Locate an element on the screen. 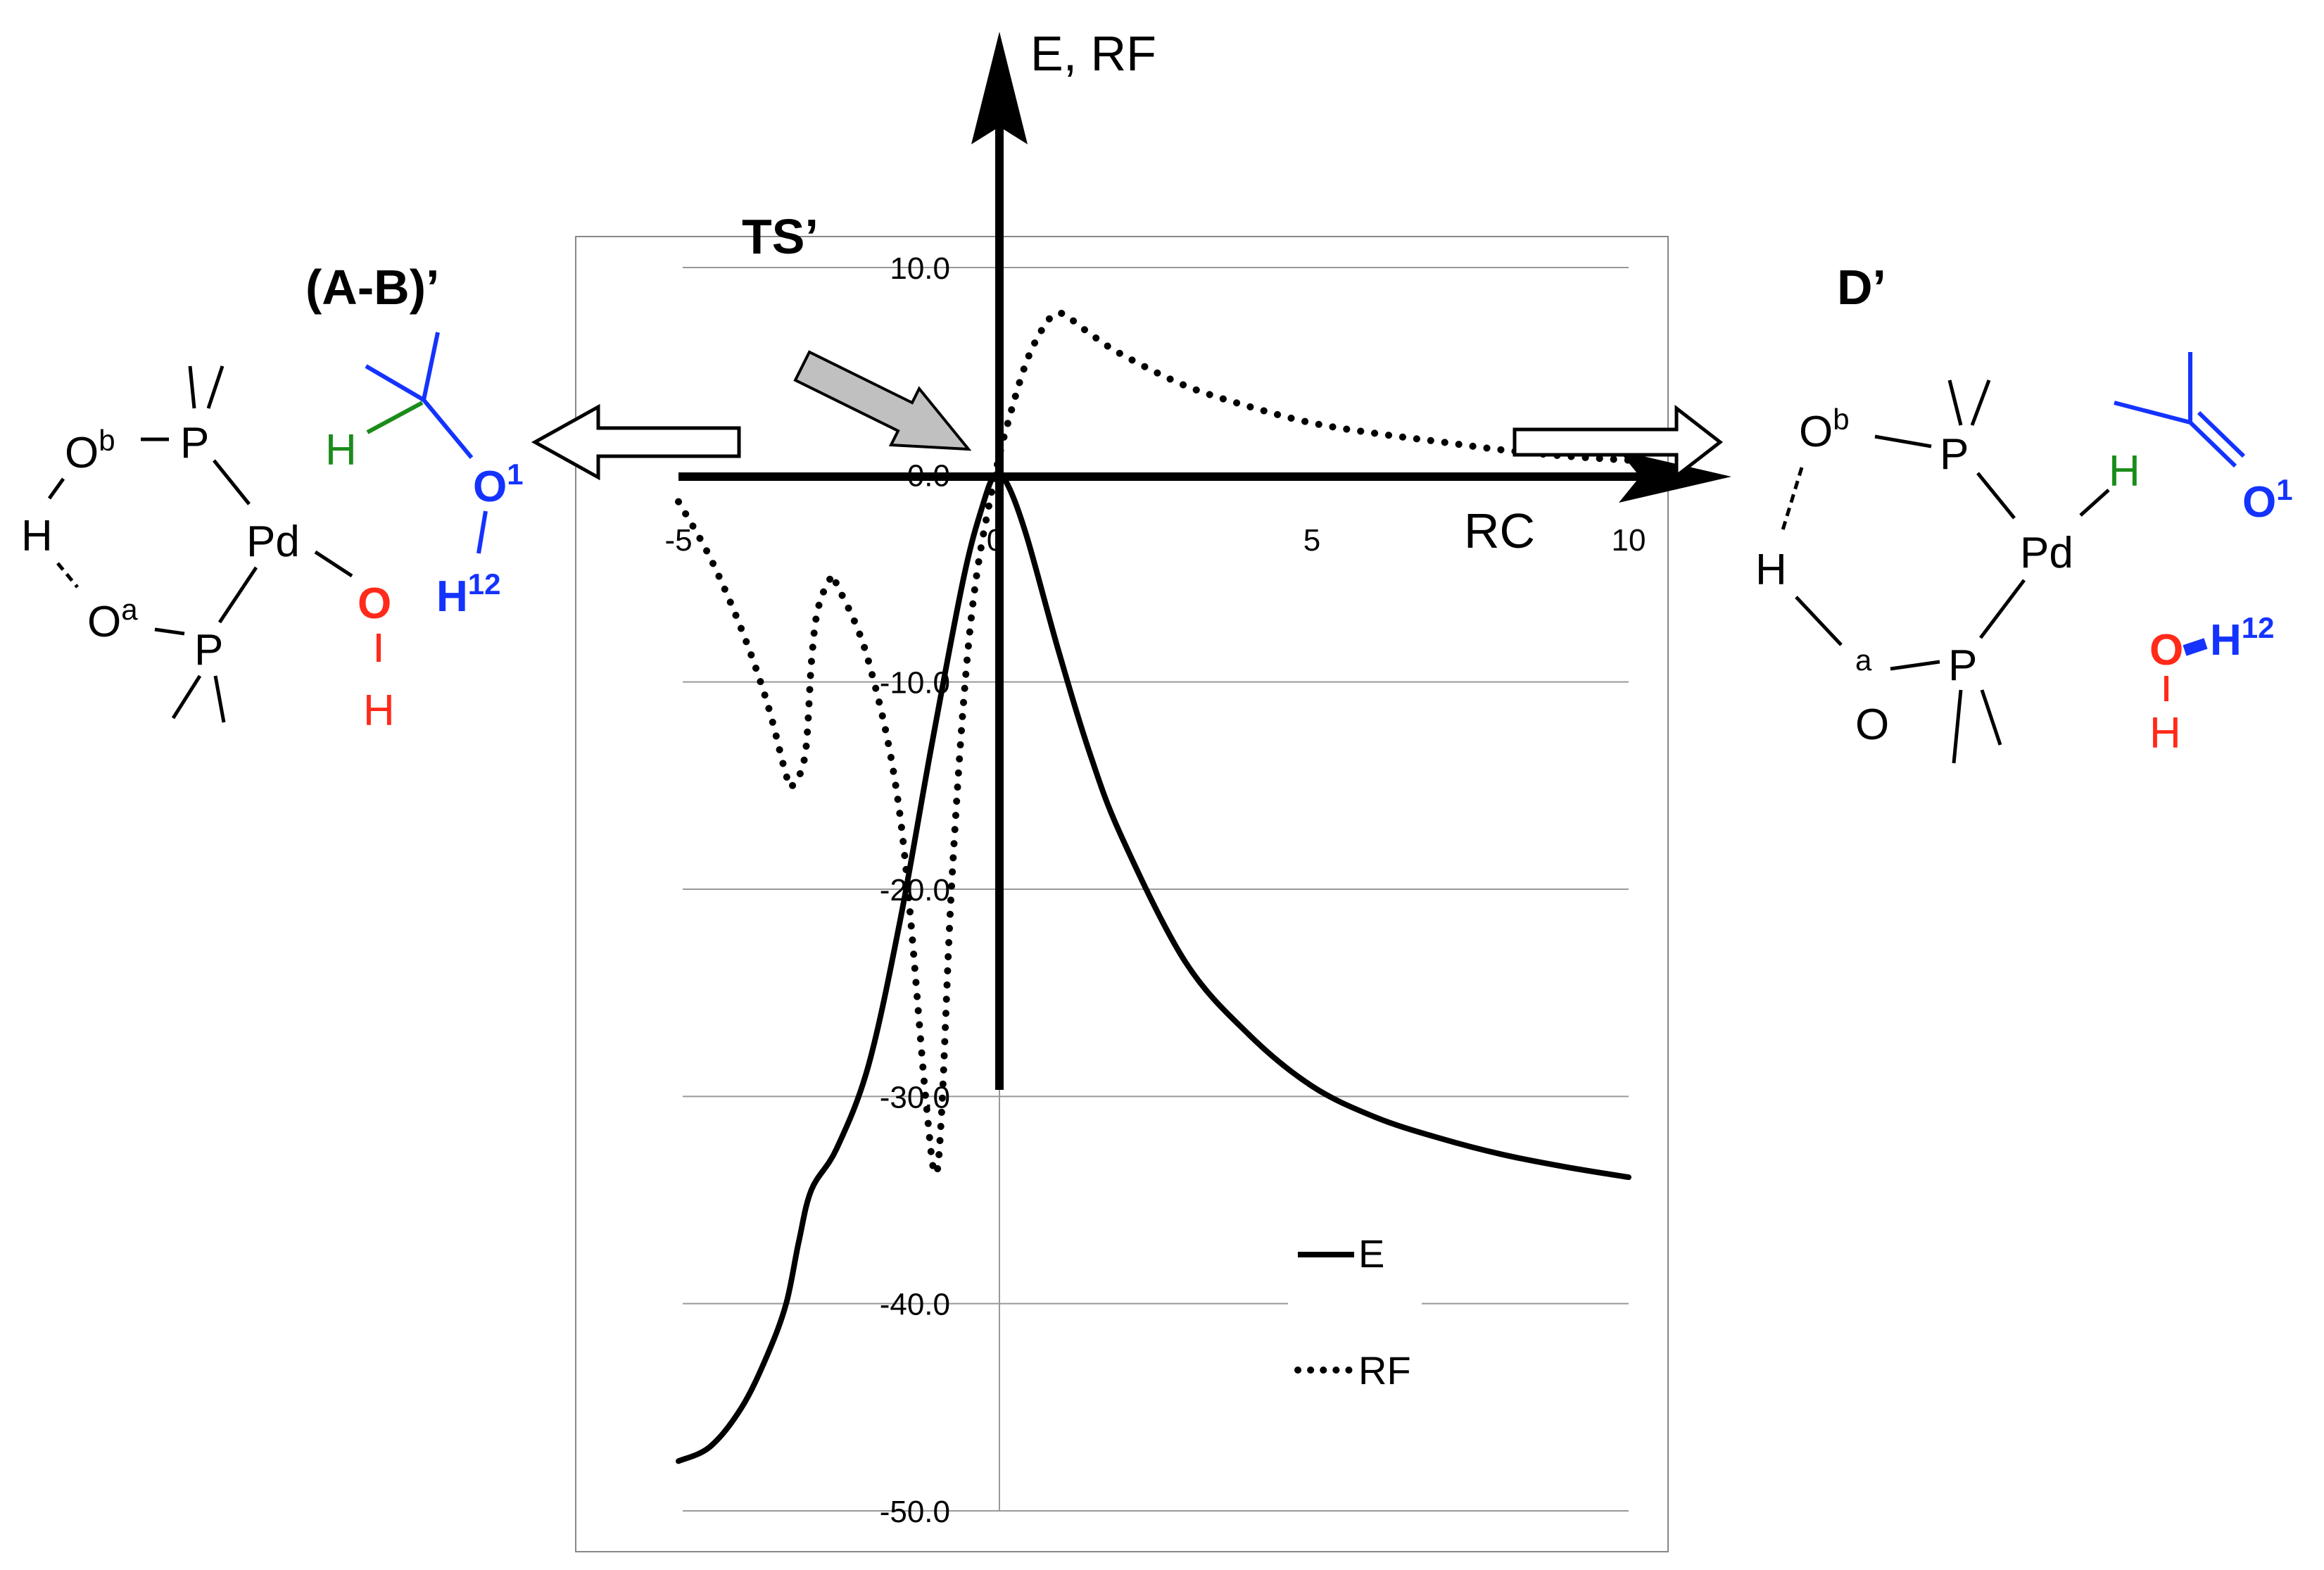  x-tick-label: 10 is located at coordinates (1629, 540).